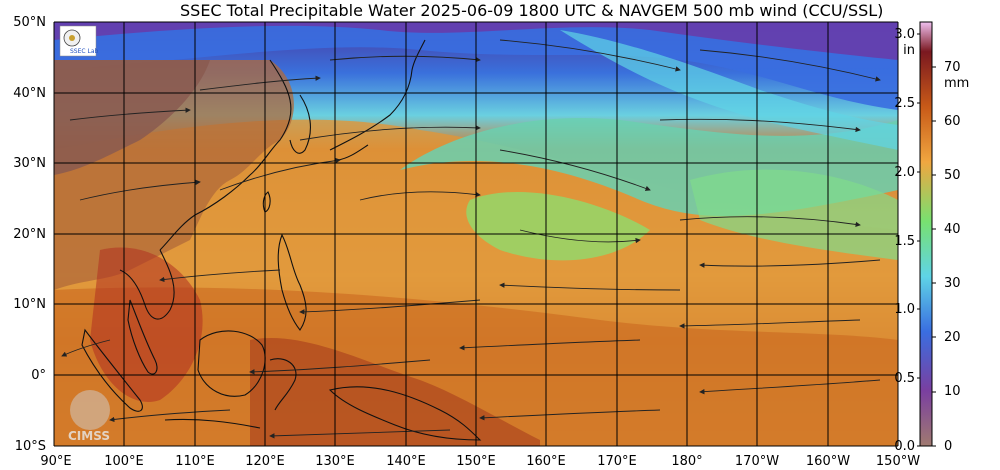  What do you see at coordinates (38, 375) in the screenshot?
I see `lat-label: 0°` at bounding box center [38, 375].